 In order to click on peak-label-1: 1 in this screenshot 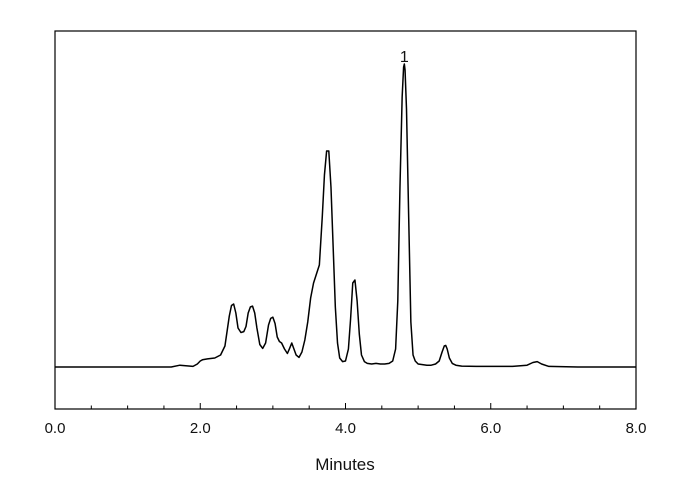, I will do `click(404, 57)`.